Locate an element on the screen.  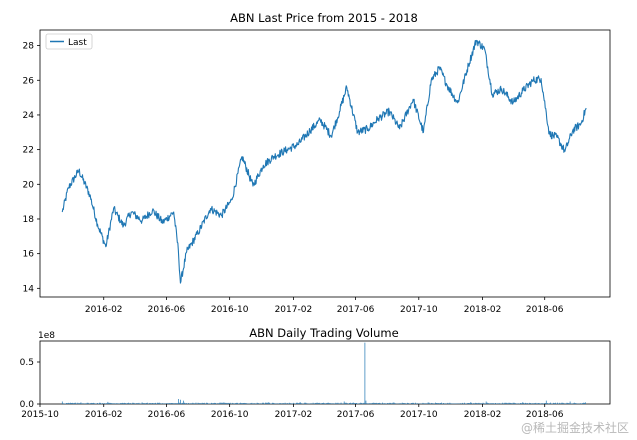
legend-label-last: Last is located at coordinates (77, 43).